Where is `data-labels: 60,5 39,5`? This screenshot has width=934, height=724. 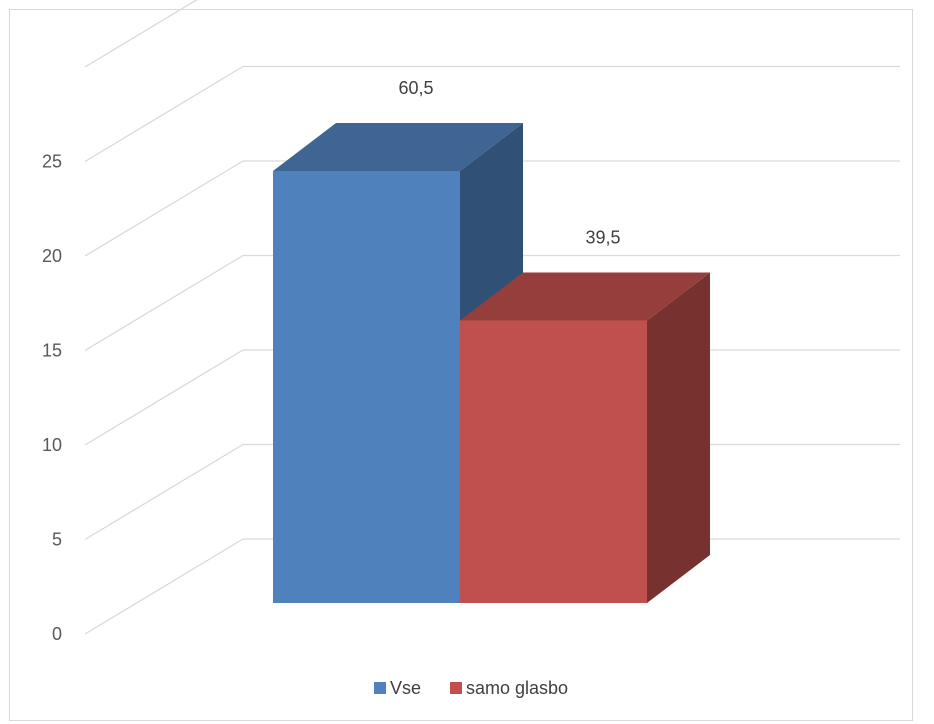
data-labels: 60,5 39,5 is located at coordinates (509, 162).